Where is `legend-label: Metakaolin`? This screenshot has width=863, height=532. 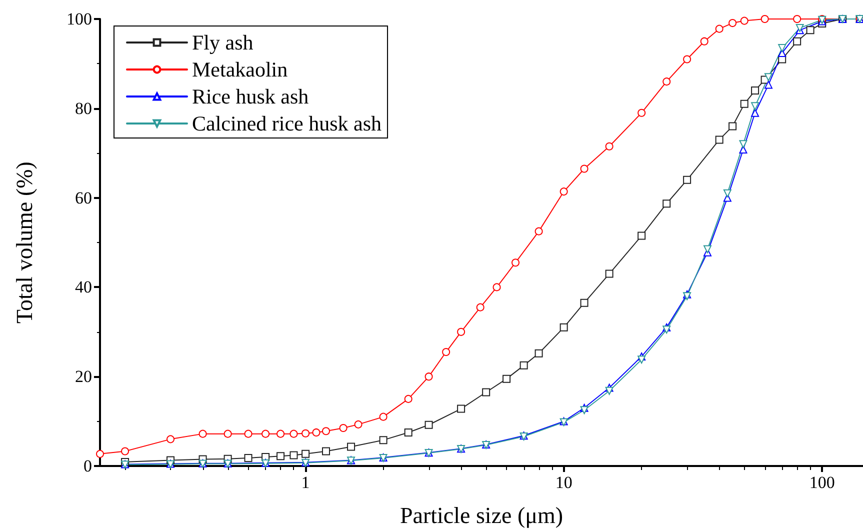
legend-label: Metakaolin is located at coordinates (240, 70).